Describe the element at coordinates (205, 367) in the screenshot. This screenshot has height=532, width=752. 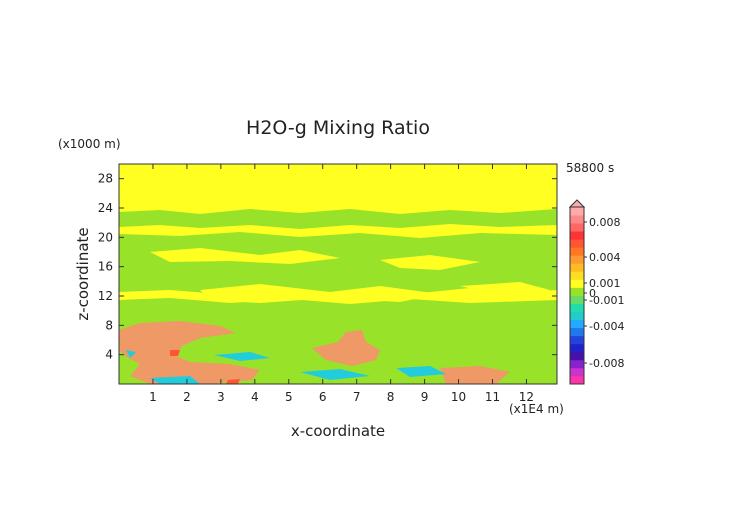
I see `red-spots` at that location.